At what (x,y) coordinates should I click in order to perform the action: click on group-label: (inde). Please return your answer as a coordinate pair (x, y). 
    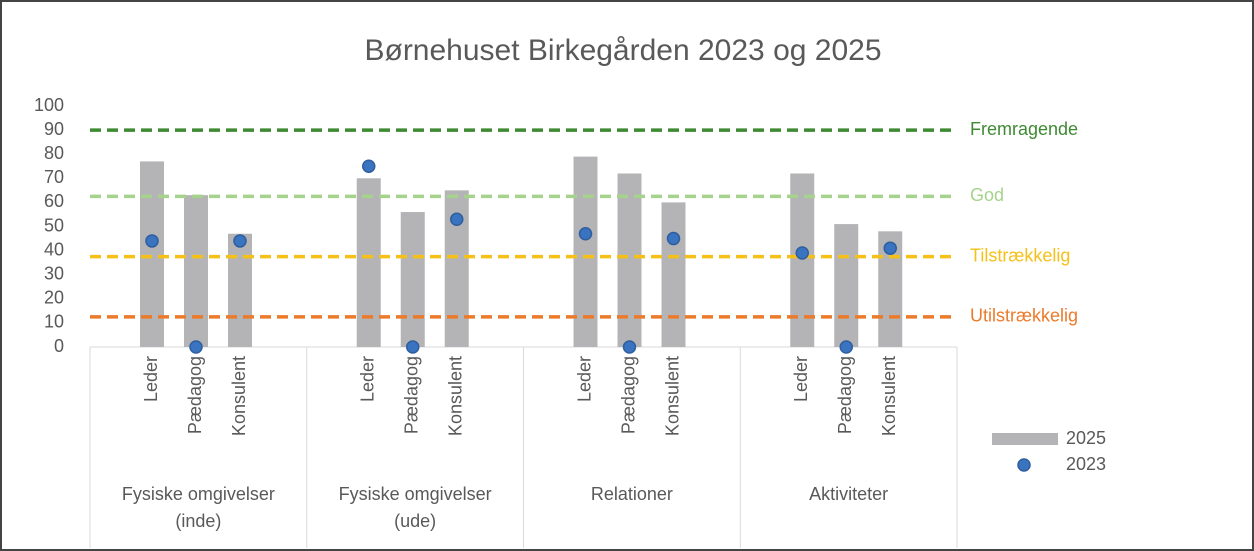
    Looking at the image, I should click on (198, 521).